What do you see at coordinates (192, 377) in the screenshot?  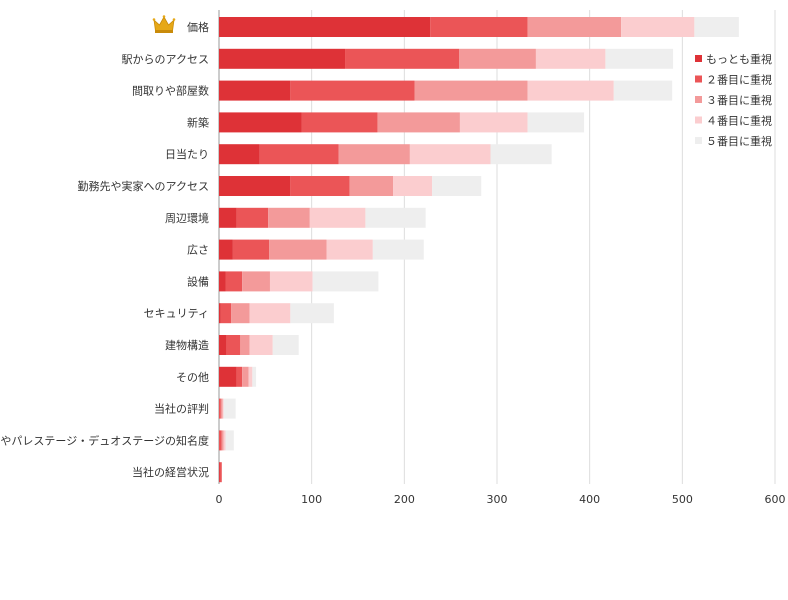 I see `category-label: その他` at bounding box center [192, 377].